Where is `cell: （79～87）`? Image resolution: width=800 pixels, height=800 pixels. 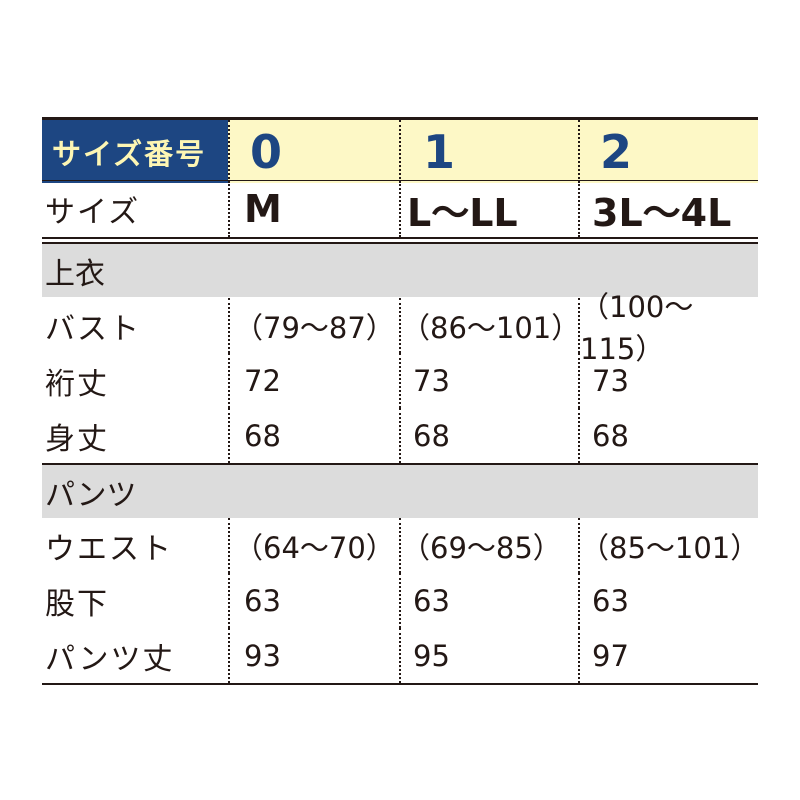
cell: （79～87） is located at coordinates (313, 325).